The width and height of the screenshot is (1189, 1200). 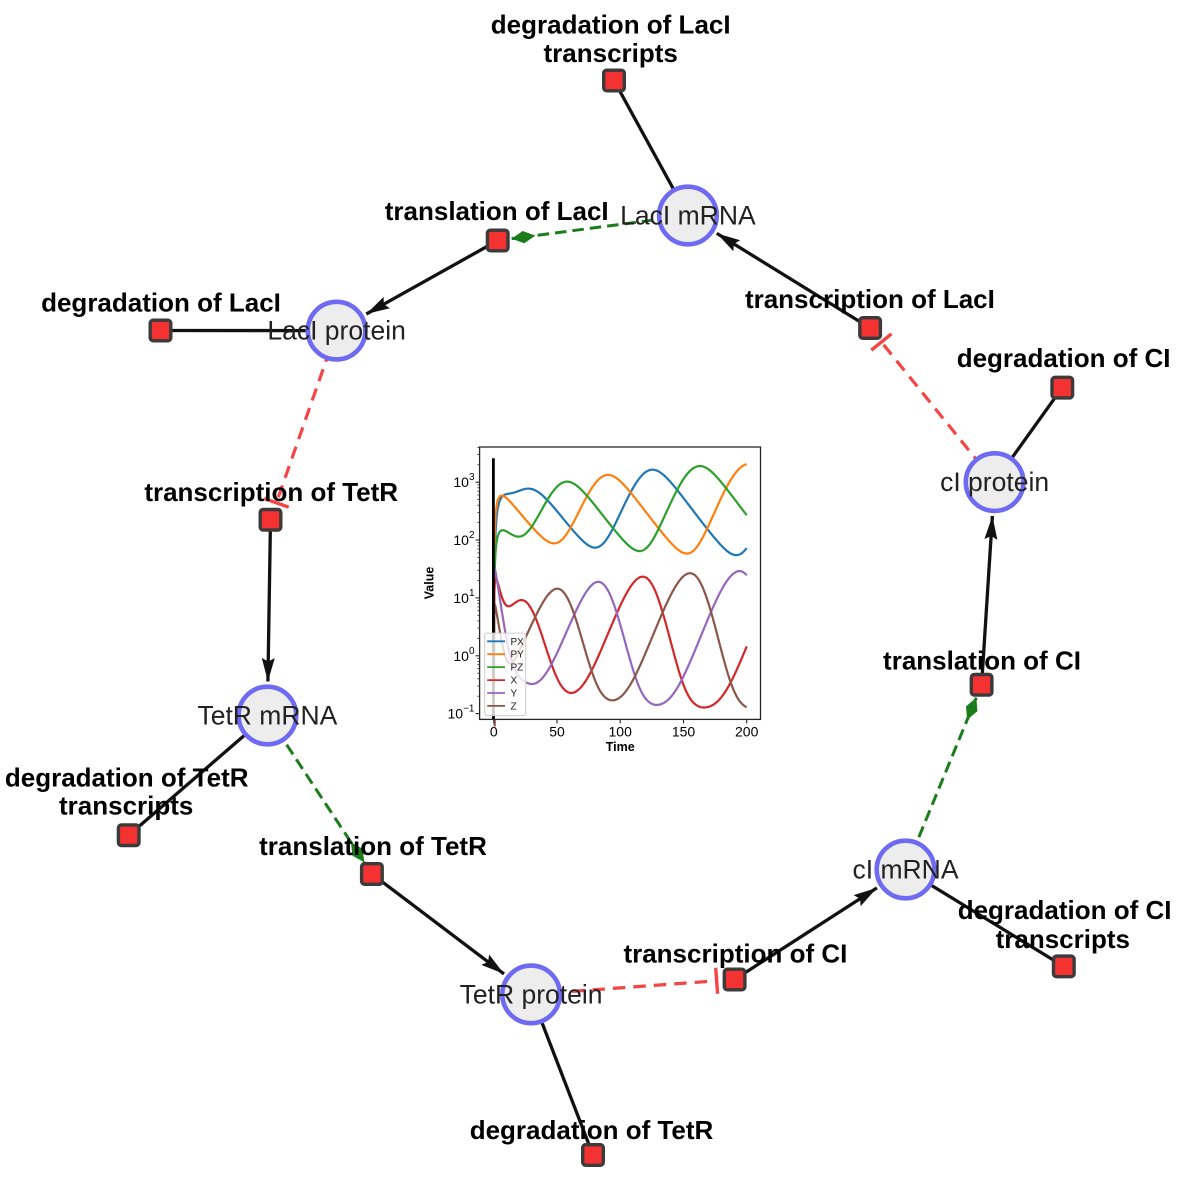 What do you see at coordinates (684, 732) in the screenshot?
I see `svg-text: 150` at bounding box center [684, 732].